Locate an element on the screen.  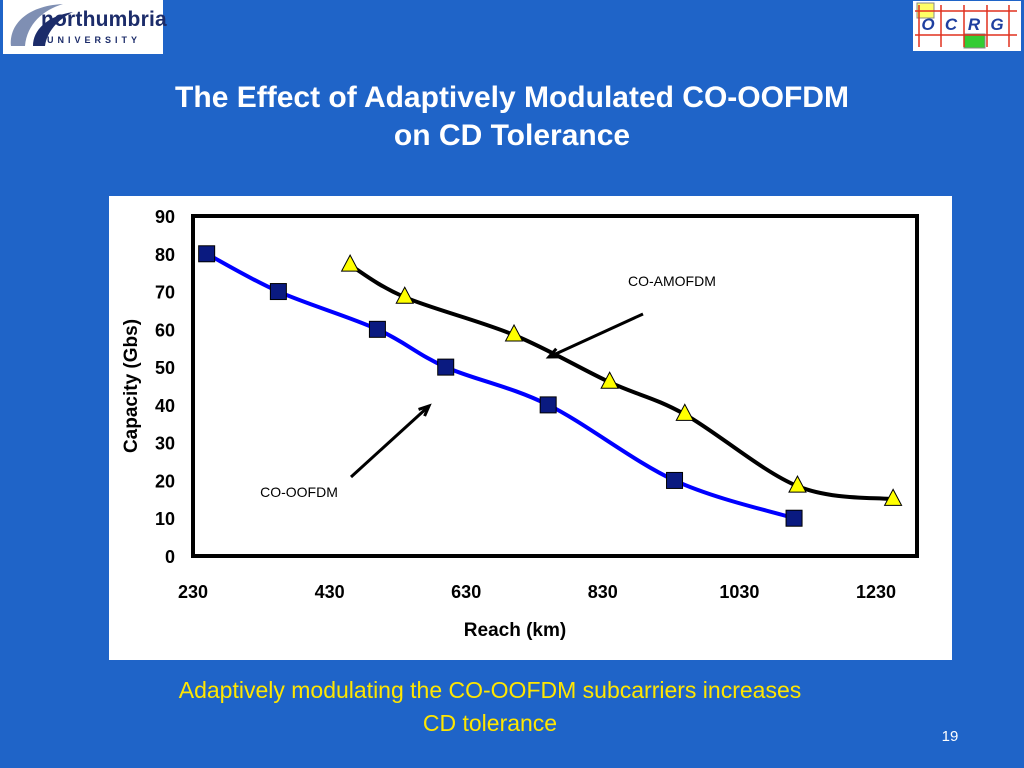
logo-letter: G is located at coordinates (996, 24).